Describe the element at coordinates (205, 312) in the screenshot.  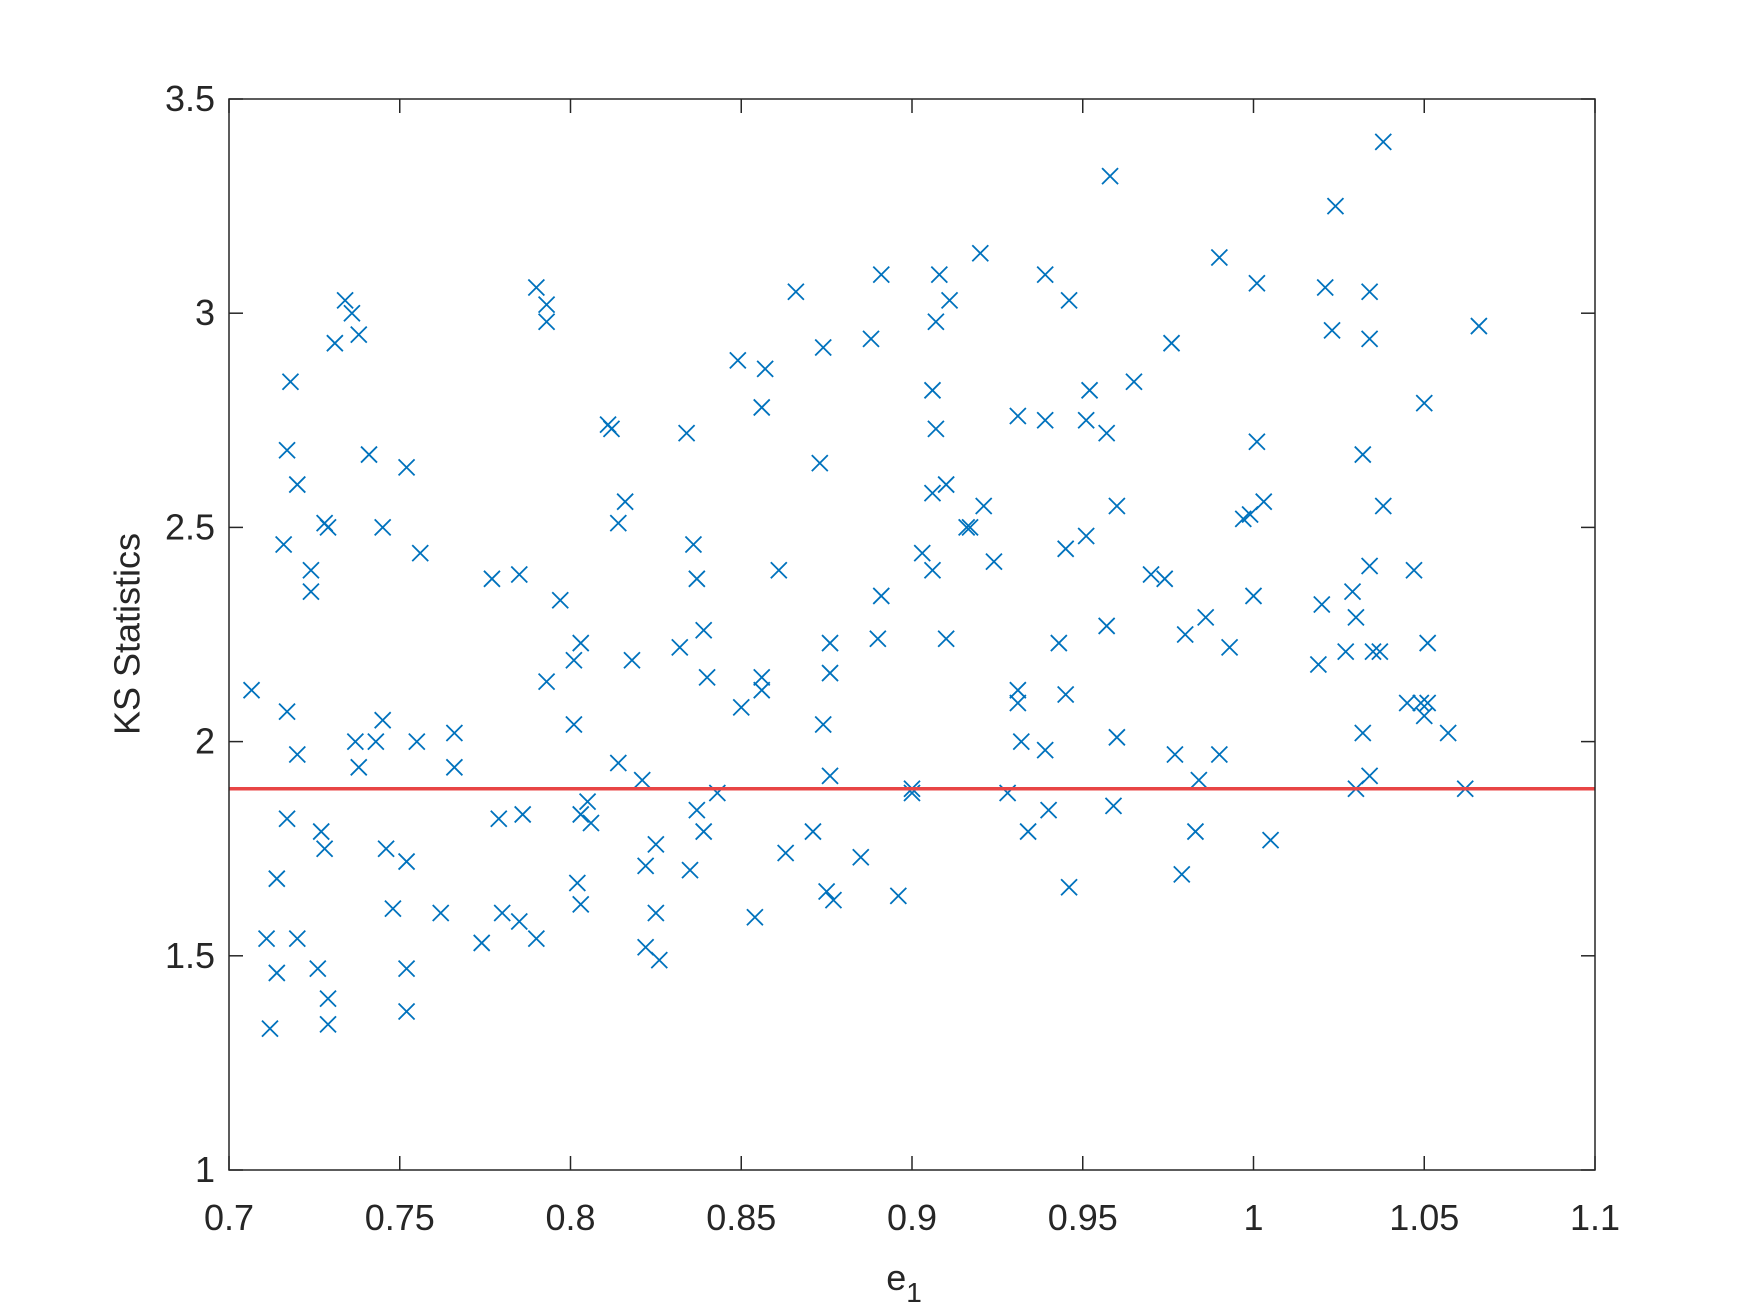
I see `y-tick-label: 3` at that location.